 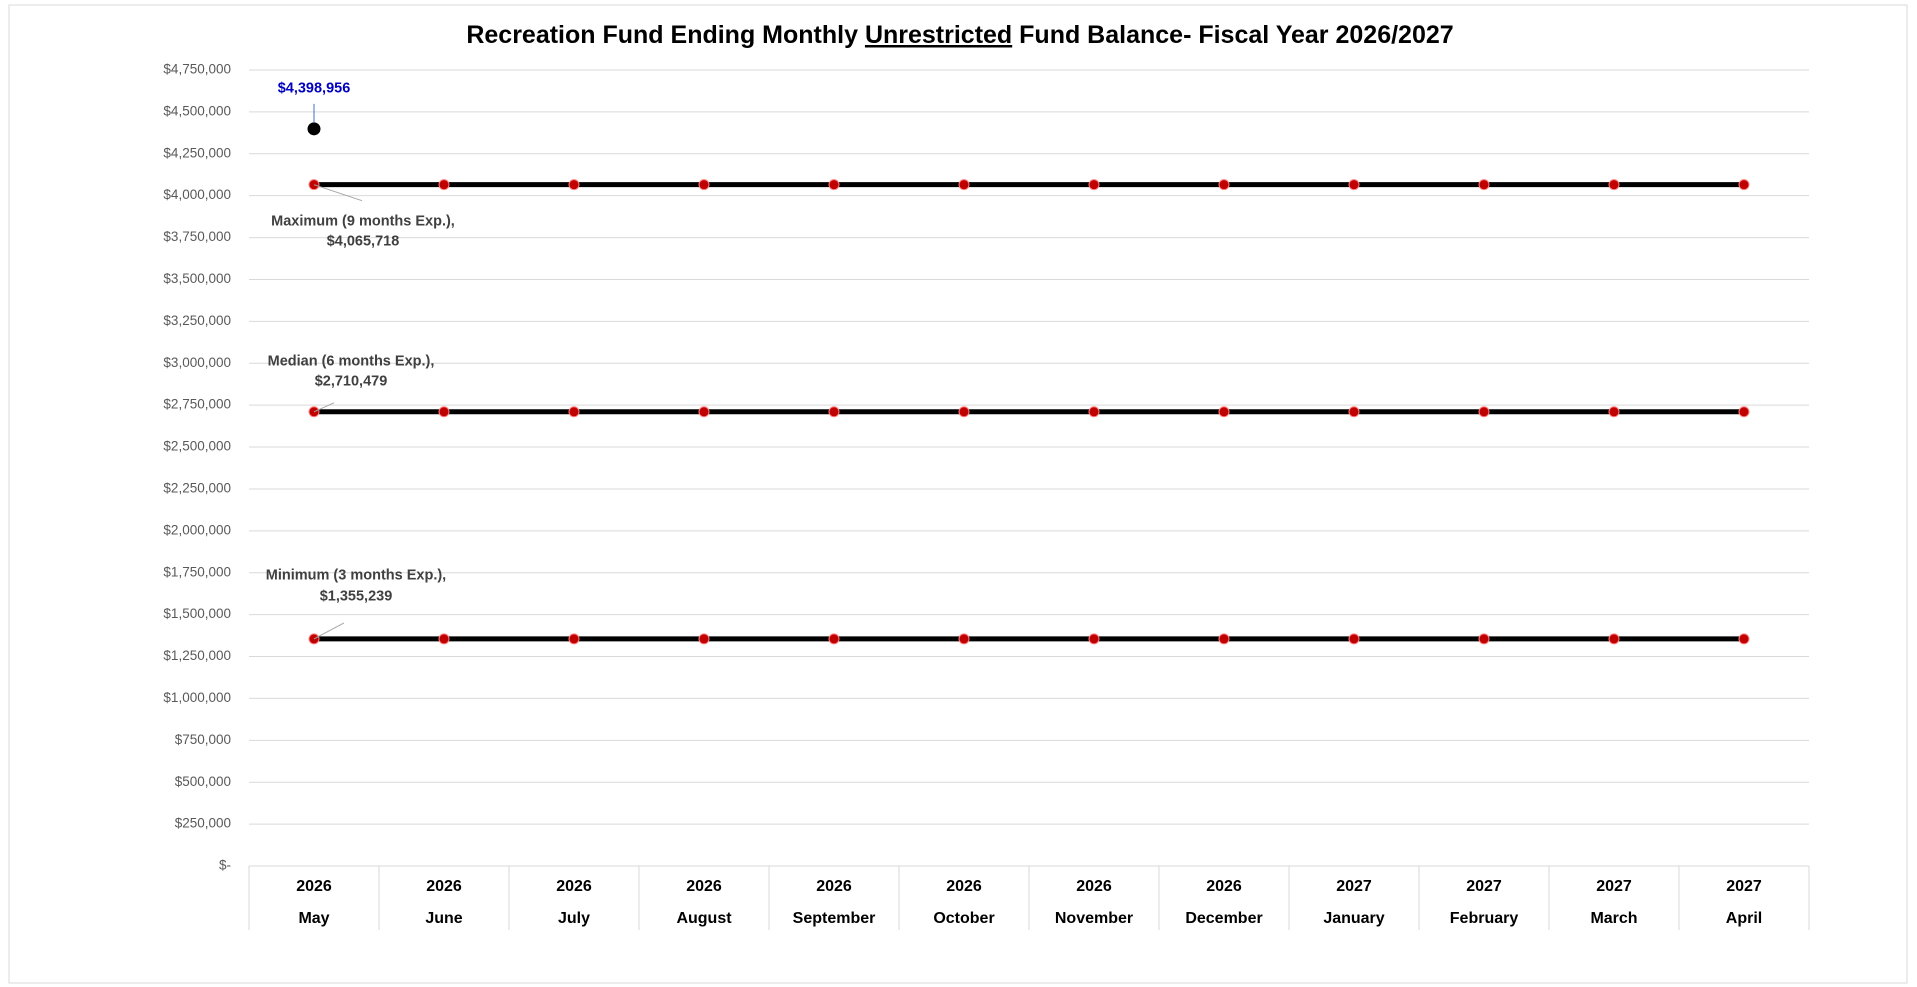 What do you see at coordinates (197, 488) in the screenshot?
I see `y-tick-label: $2,250,000` at bounding box center [197, 488].